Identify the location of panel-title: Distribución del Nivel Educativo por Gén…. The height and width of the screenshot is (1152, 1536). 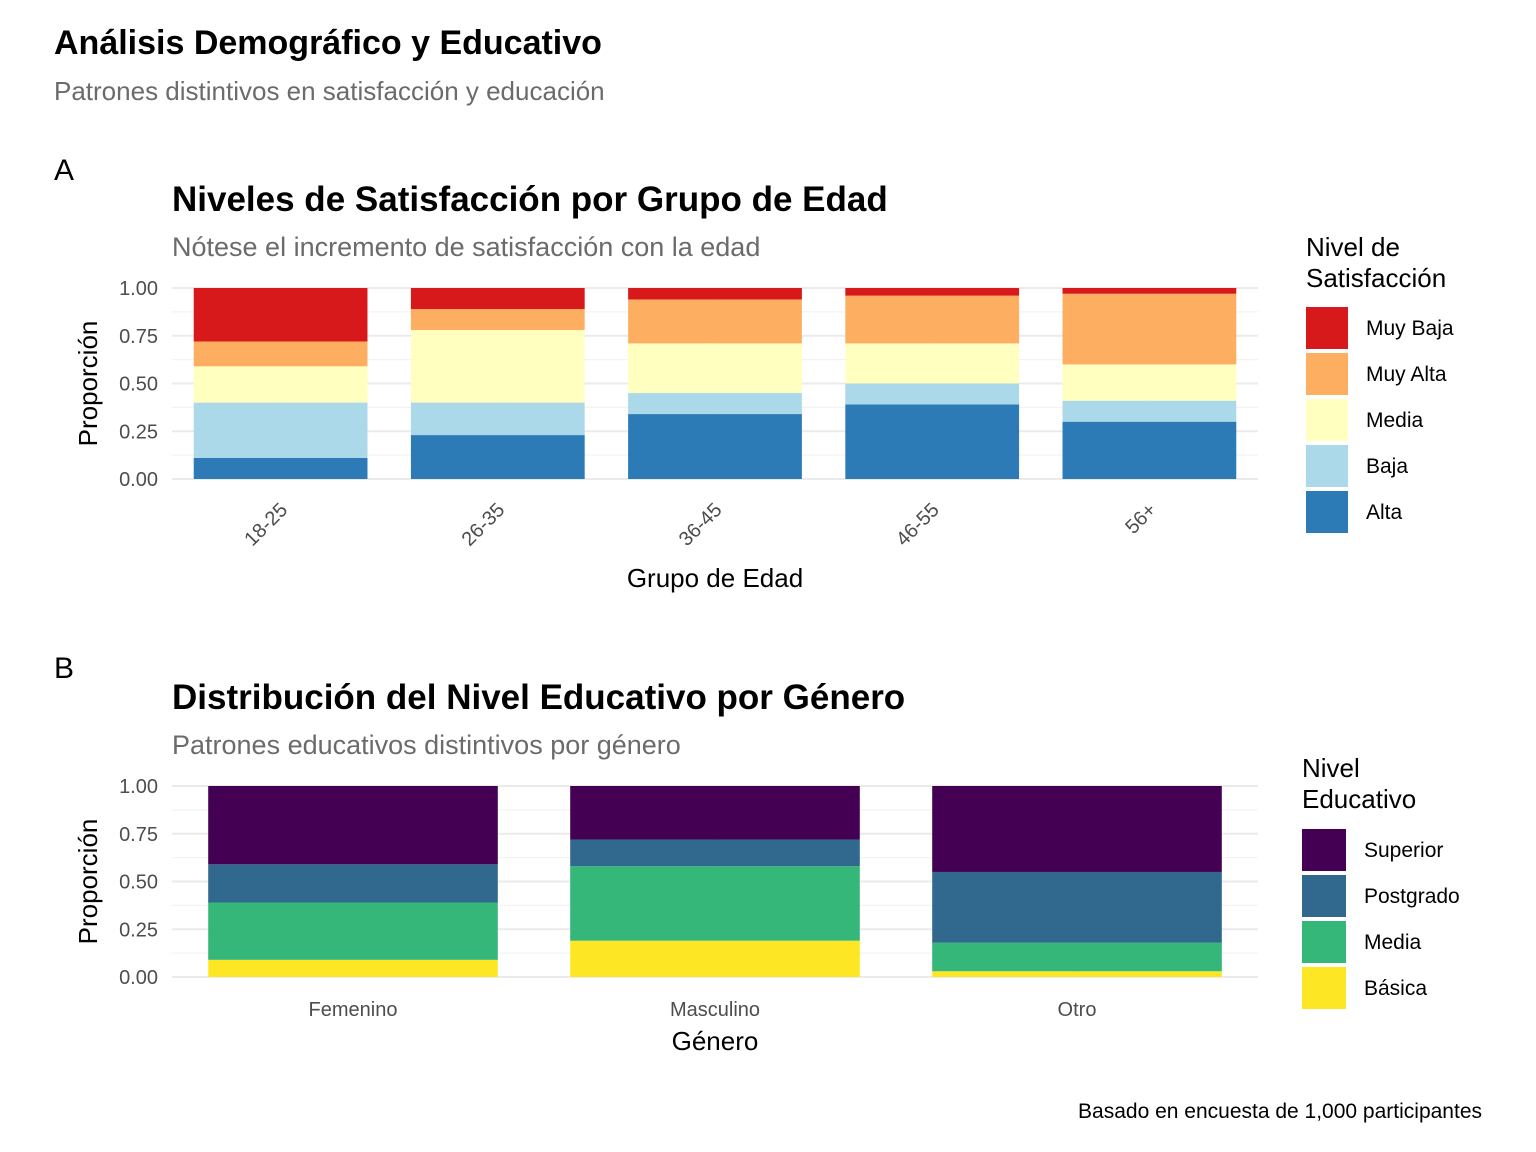
(538, 697).